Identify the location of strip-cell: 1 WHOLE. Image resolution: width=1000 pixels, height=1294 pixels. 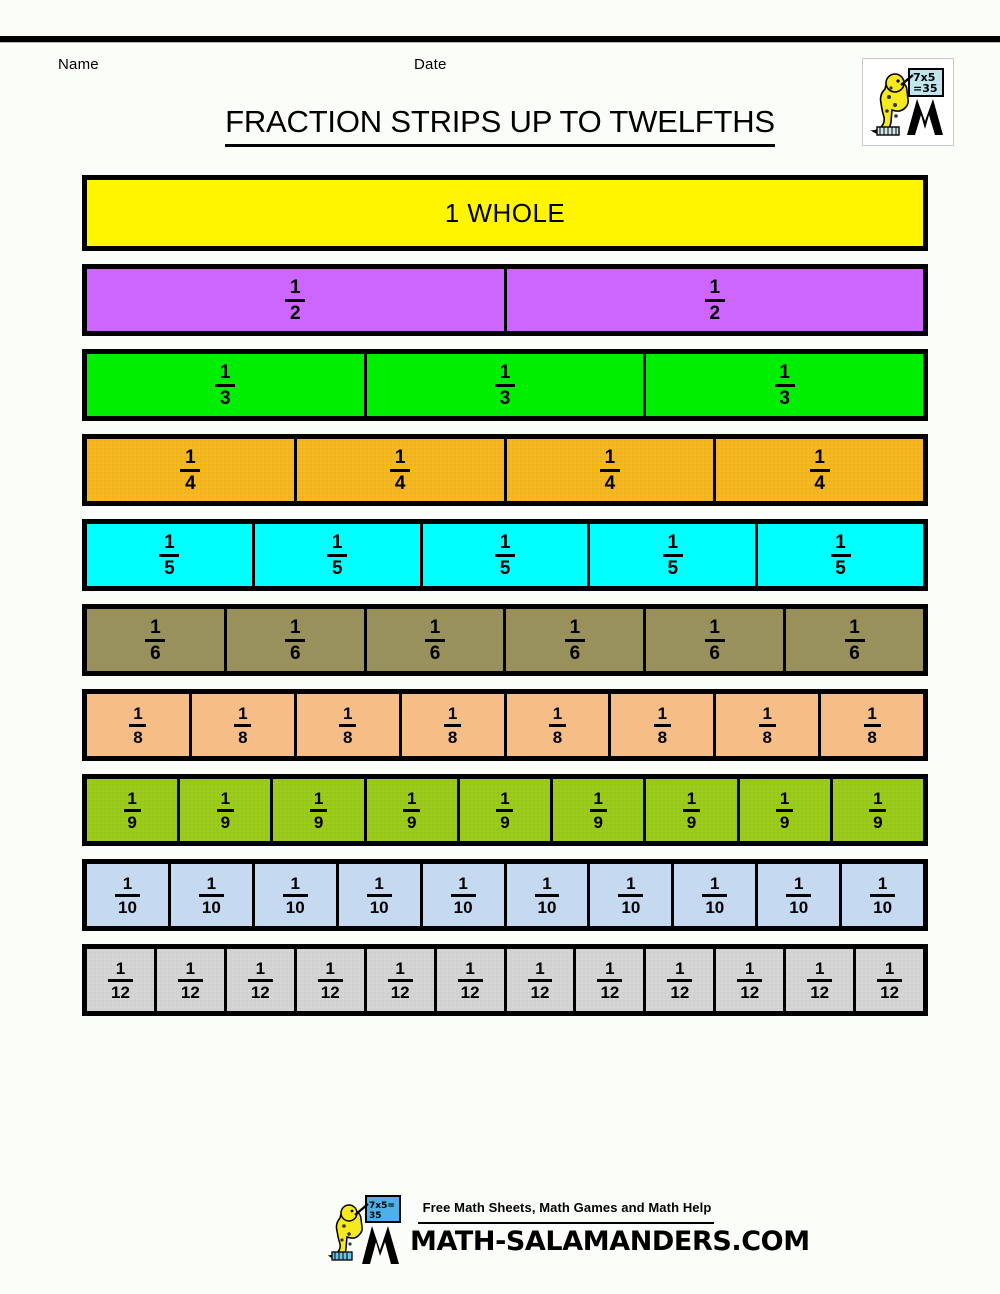
(505, 213).